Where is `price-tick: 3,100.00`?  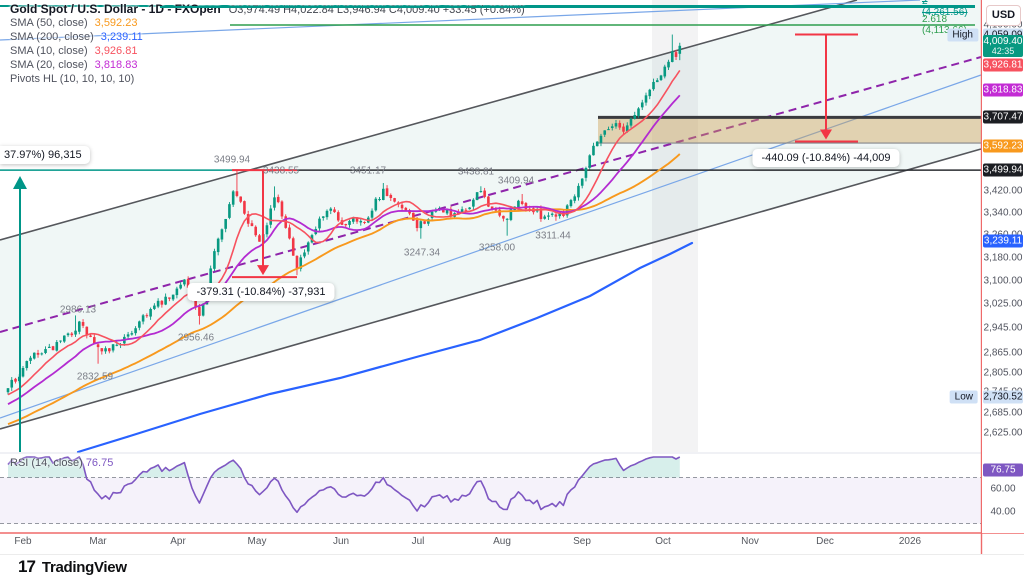
price-tick: 3,100.00 is located at coordinates (1003, 281).